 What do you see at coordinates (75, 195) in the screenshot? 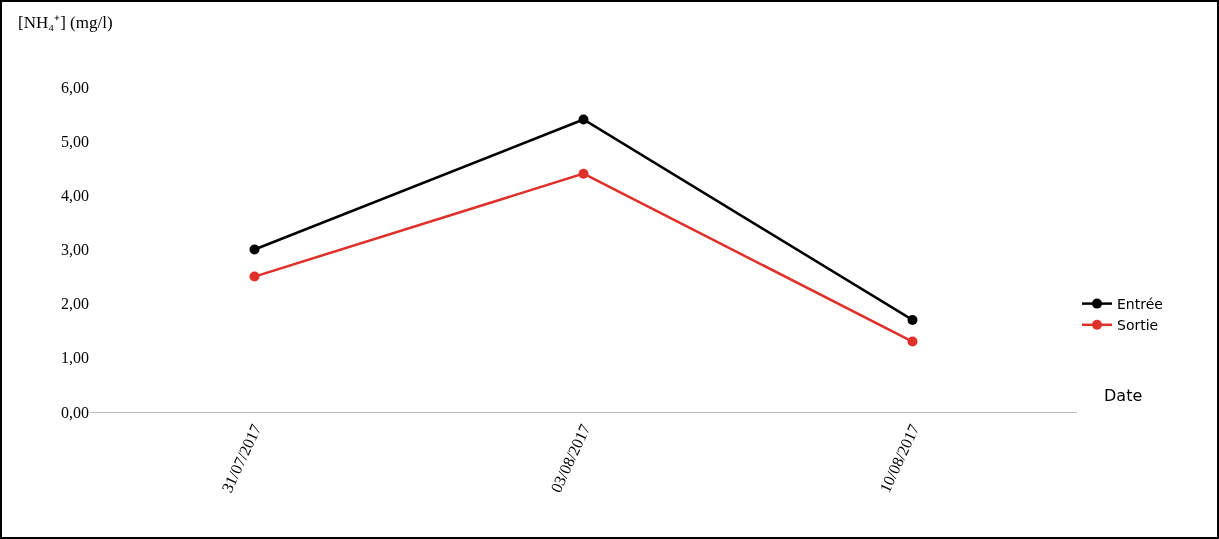
I see `y-tick-label: 4,00` at bounding box center [75, 195].